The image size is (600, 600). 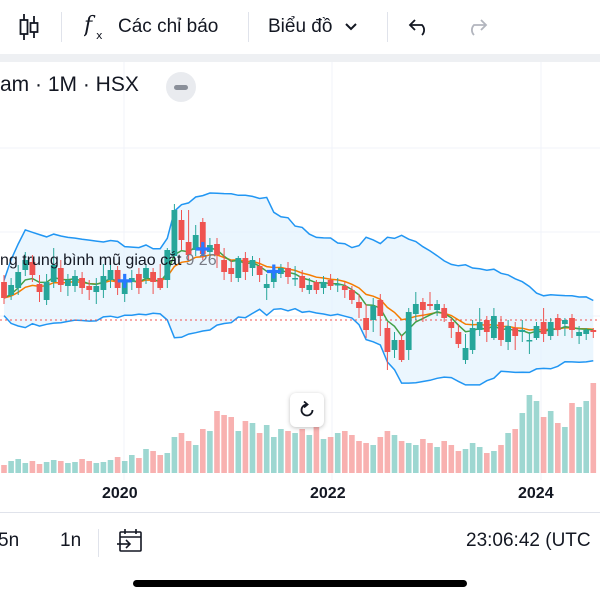 I want to click on redo-icon, so click(x=479, y=27).